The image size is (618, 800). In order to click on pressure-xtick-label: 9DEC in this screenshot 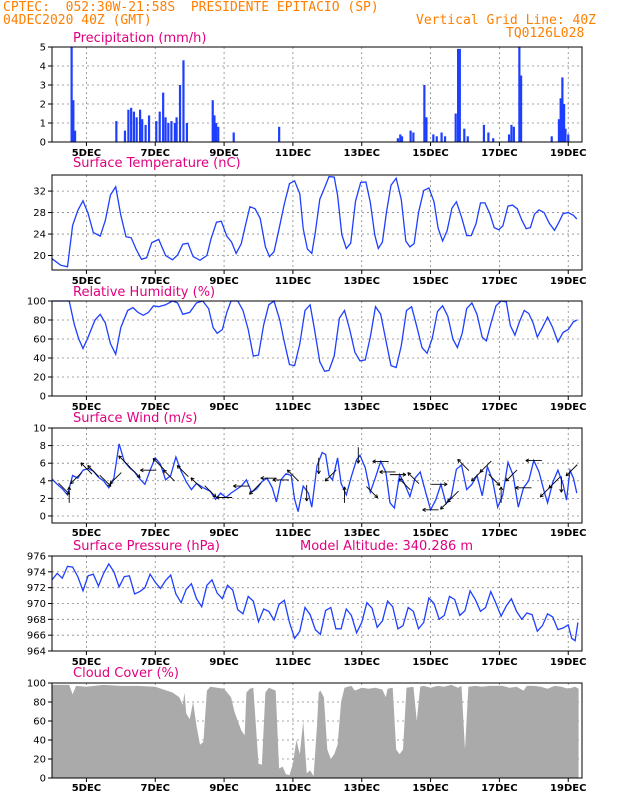, I will do `click(223, 662)`.